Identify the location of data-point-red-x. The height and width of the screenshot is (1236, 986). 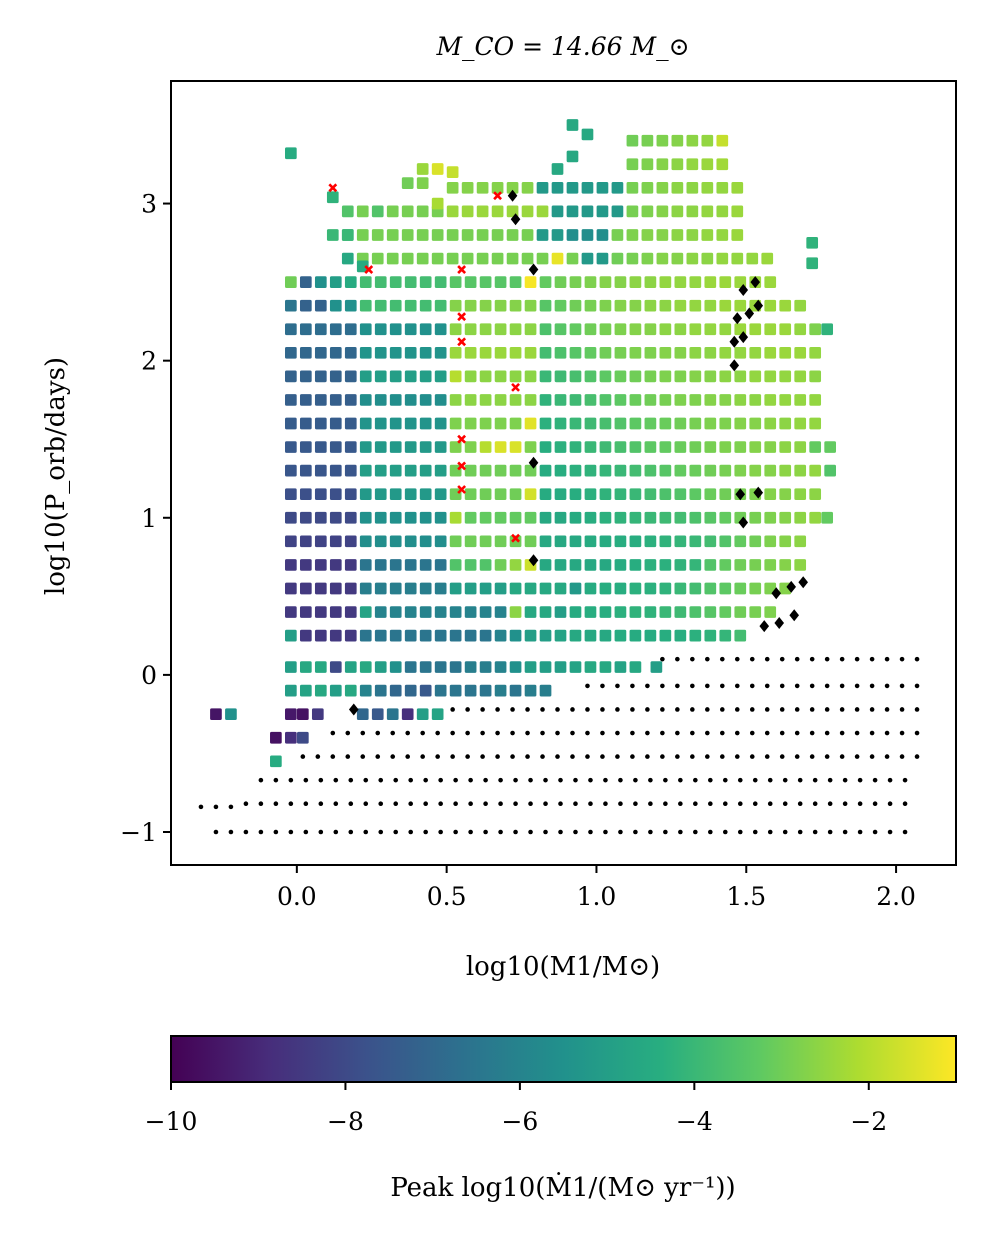
(515, 538).